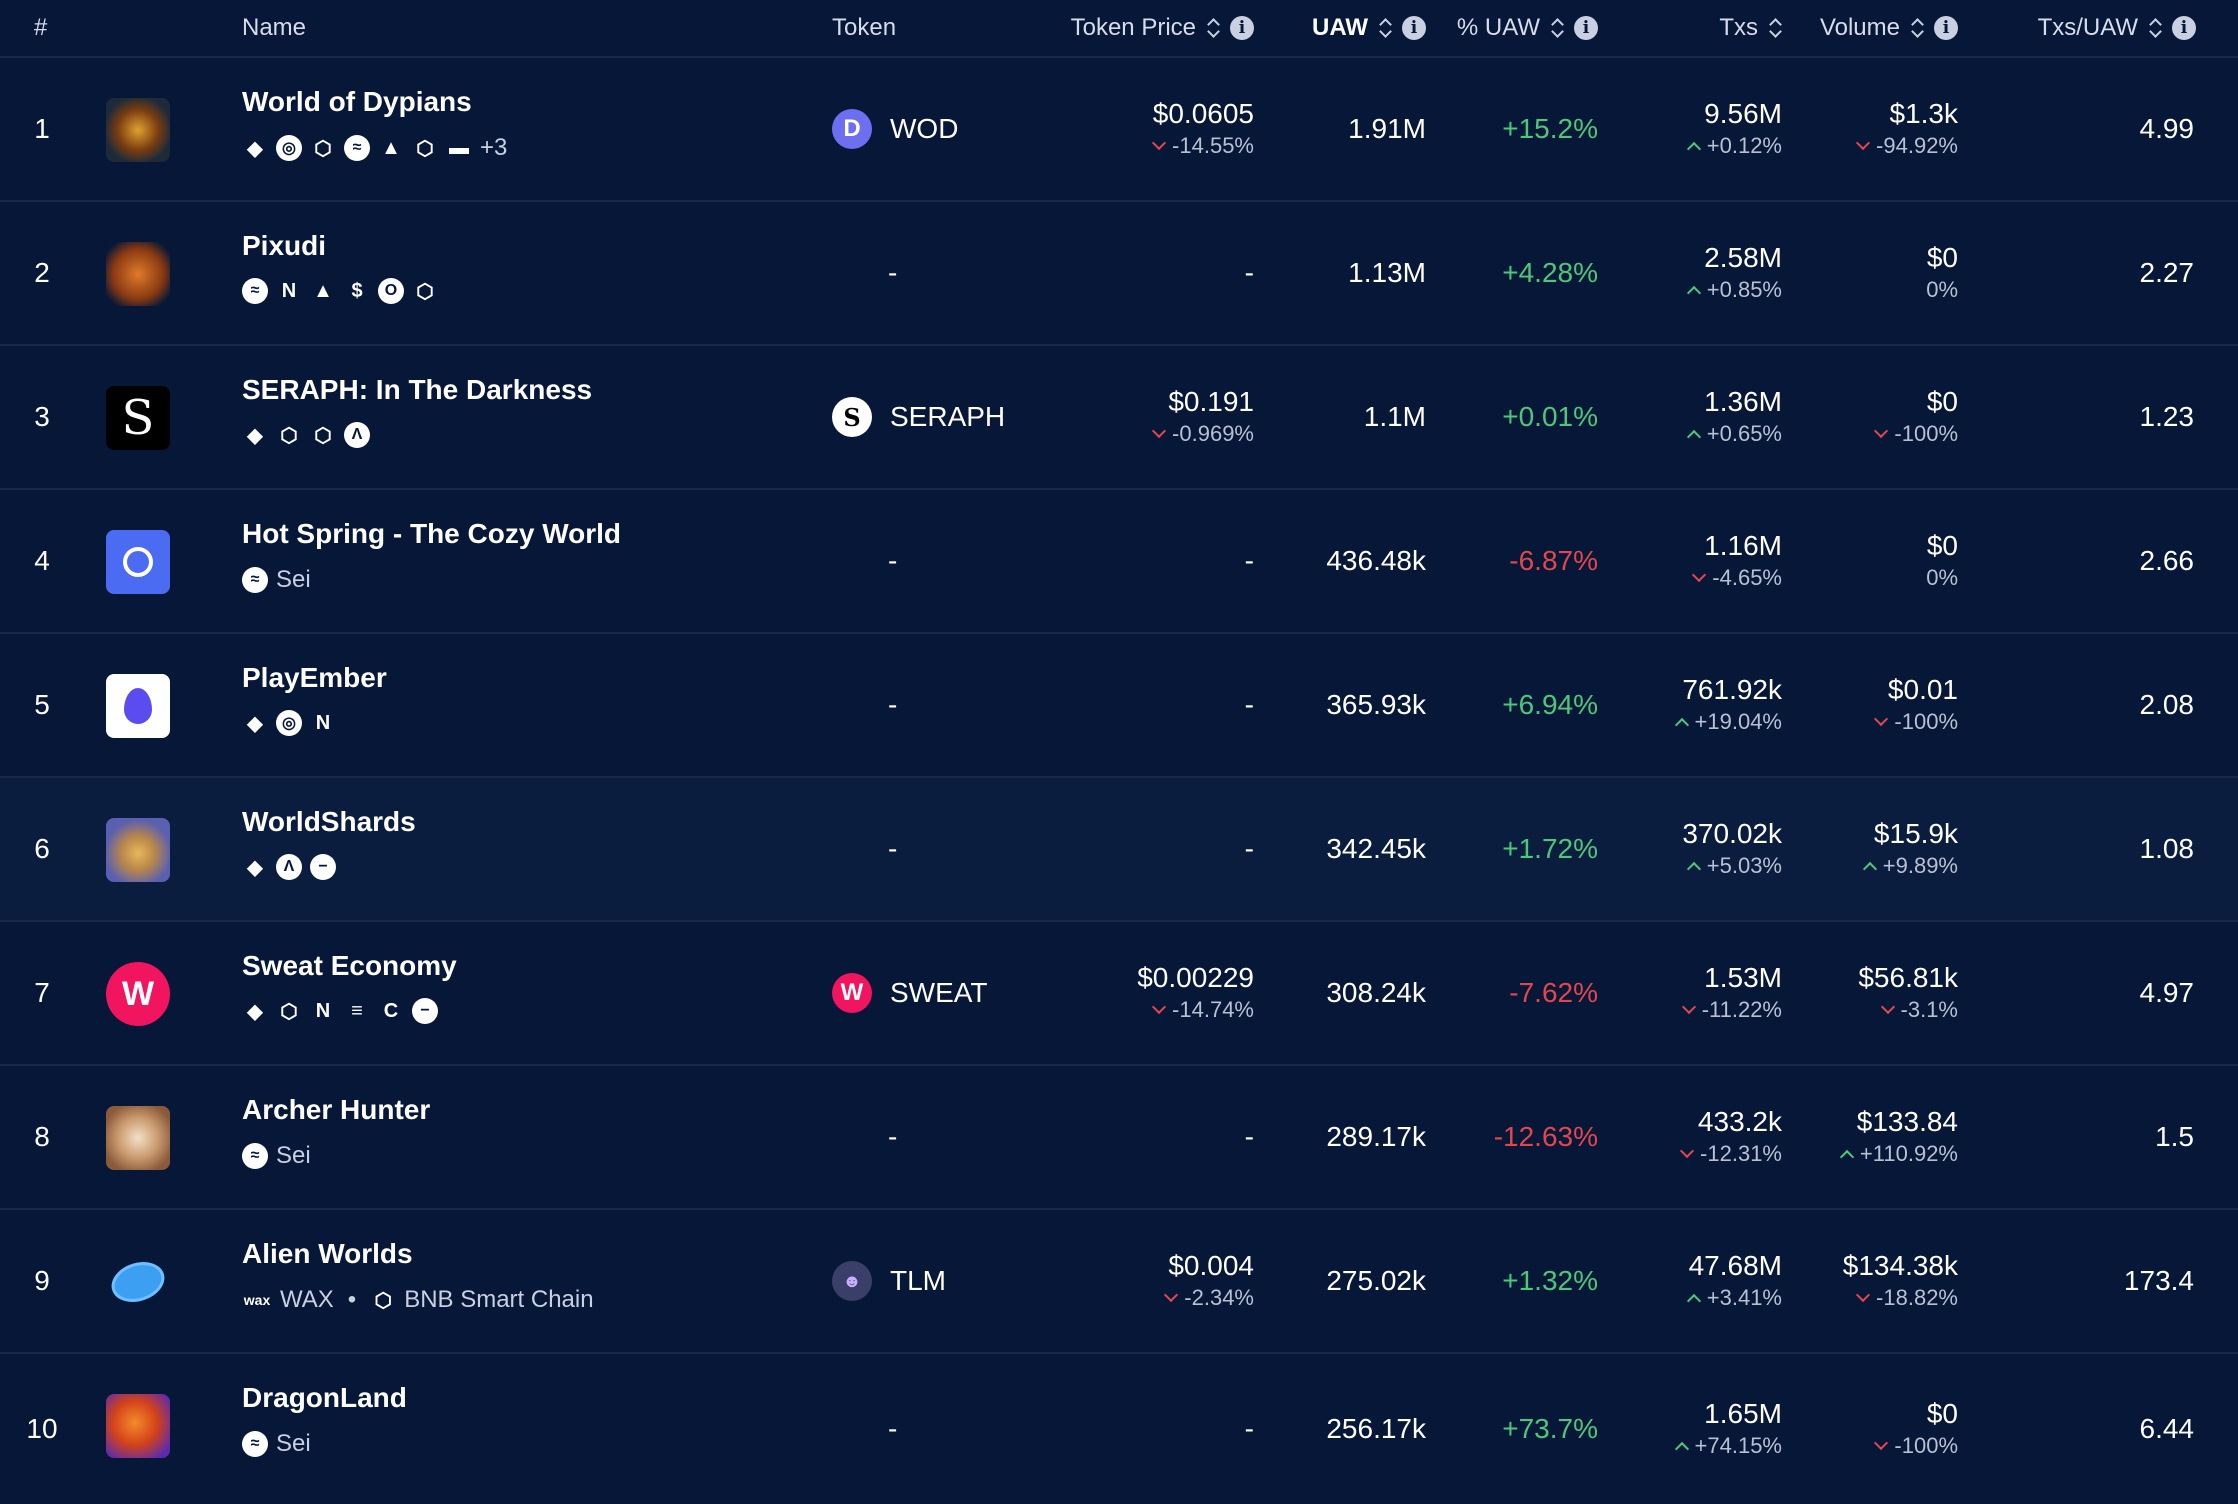  What do you see at coordinates (1701, 993) in the screenshot?
I see `txs-cell: 1.53M -11.22%` at bounding box center [1701, 993].